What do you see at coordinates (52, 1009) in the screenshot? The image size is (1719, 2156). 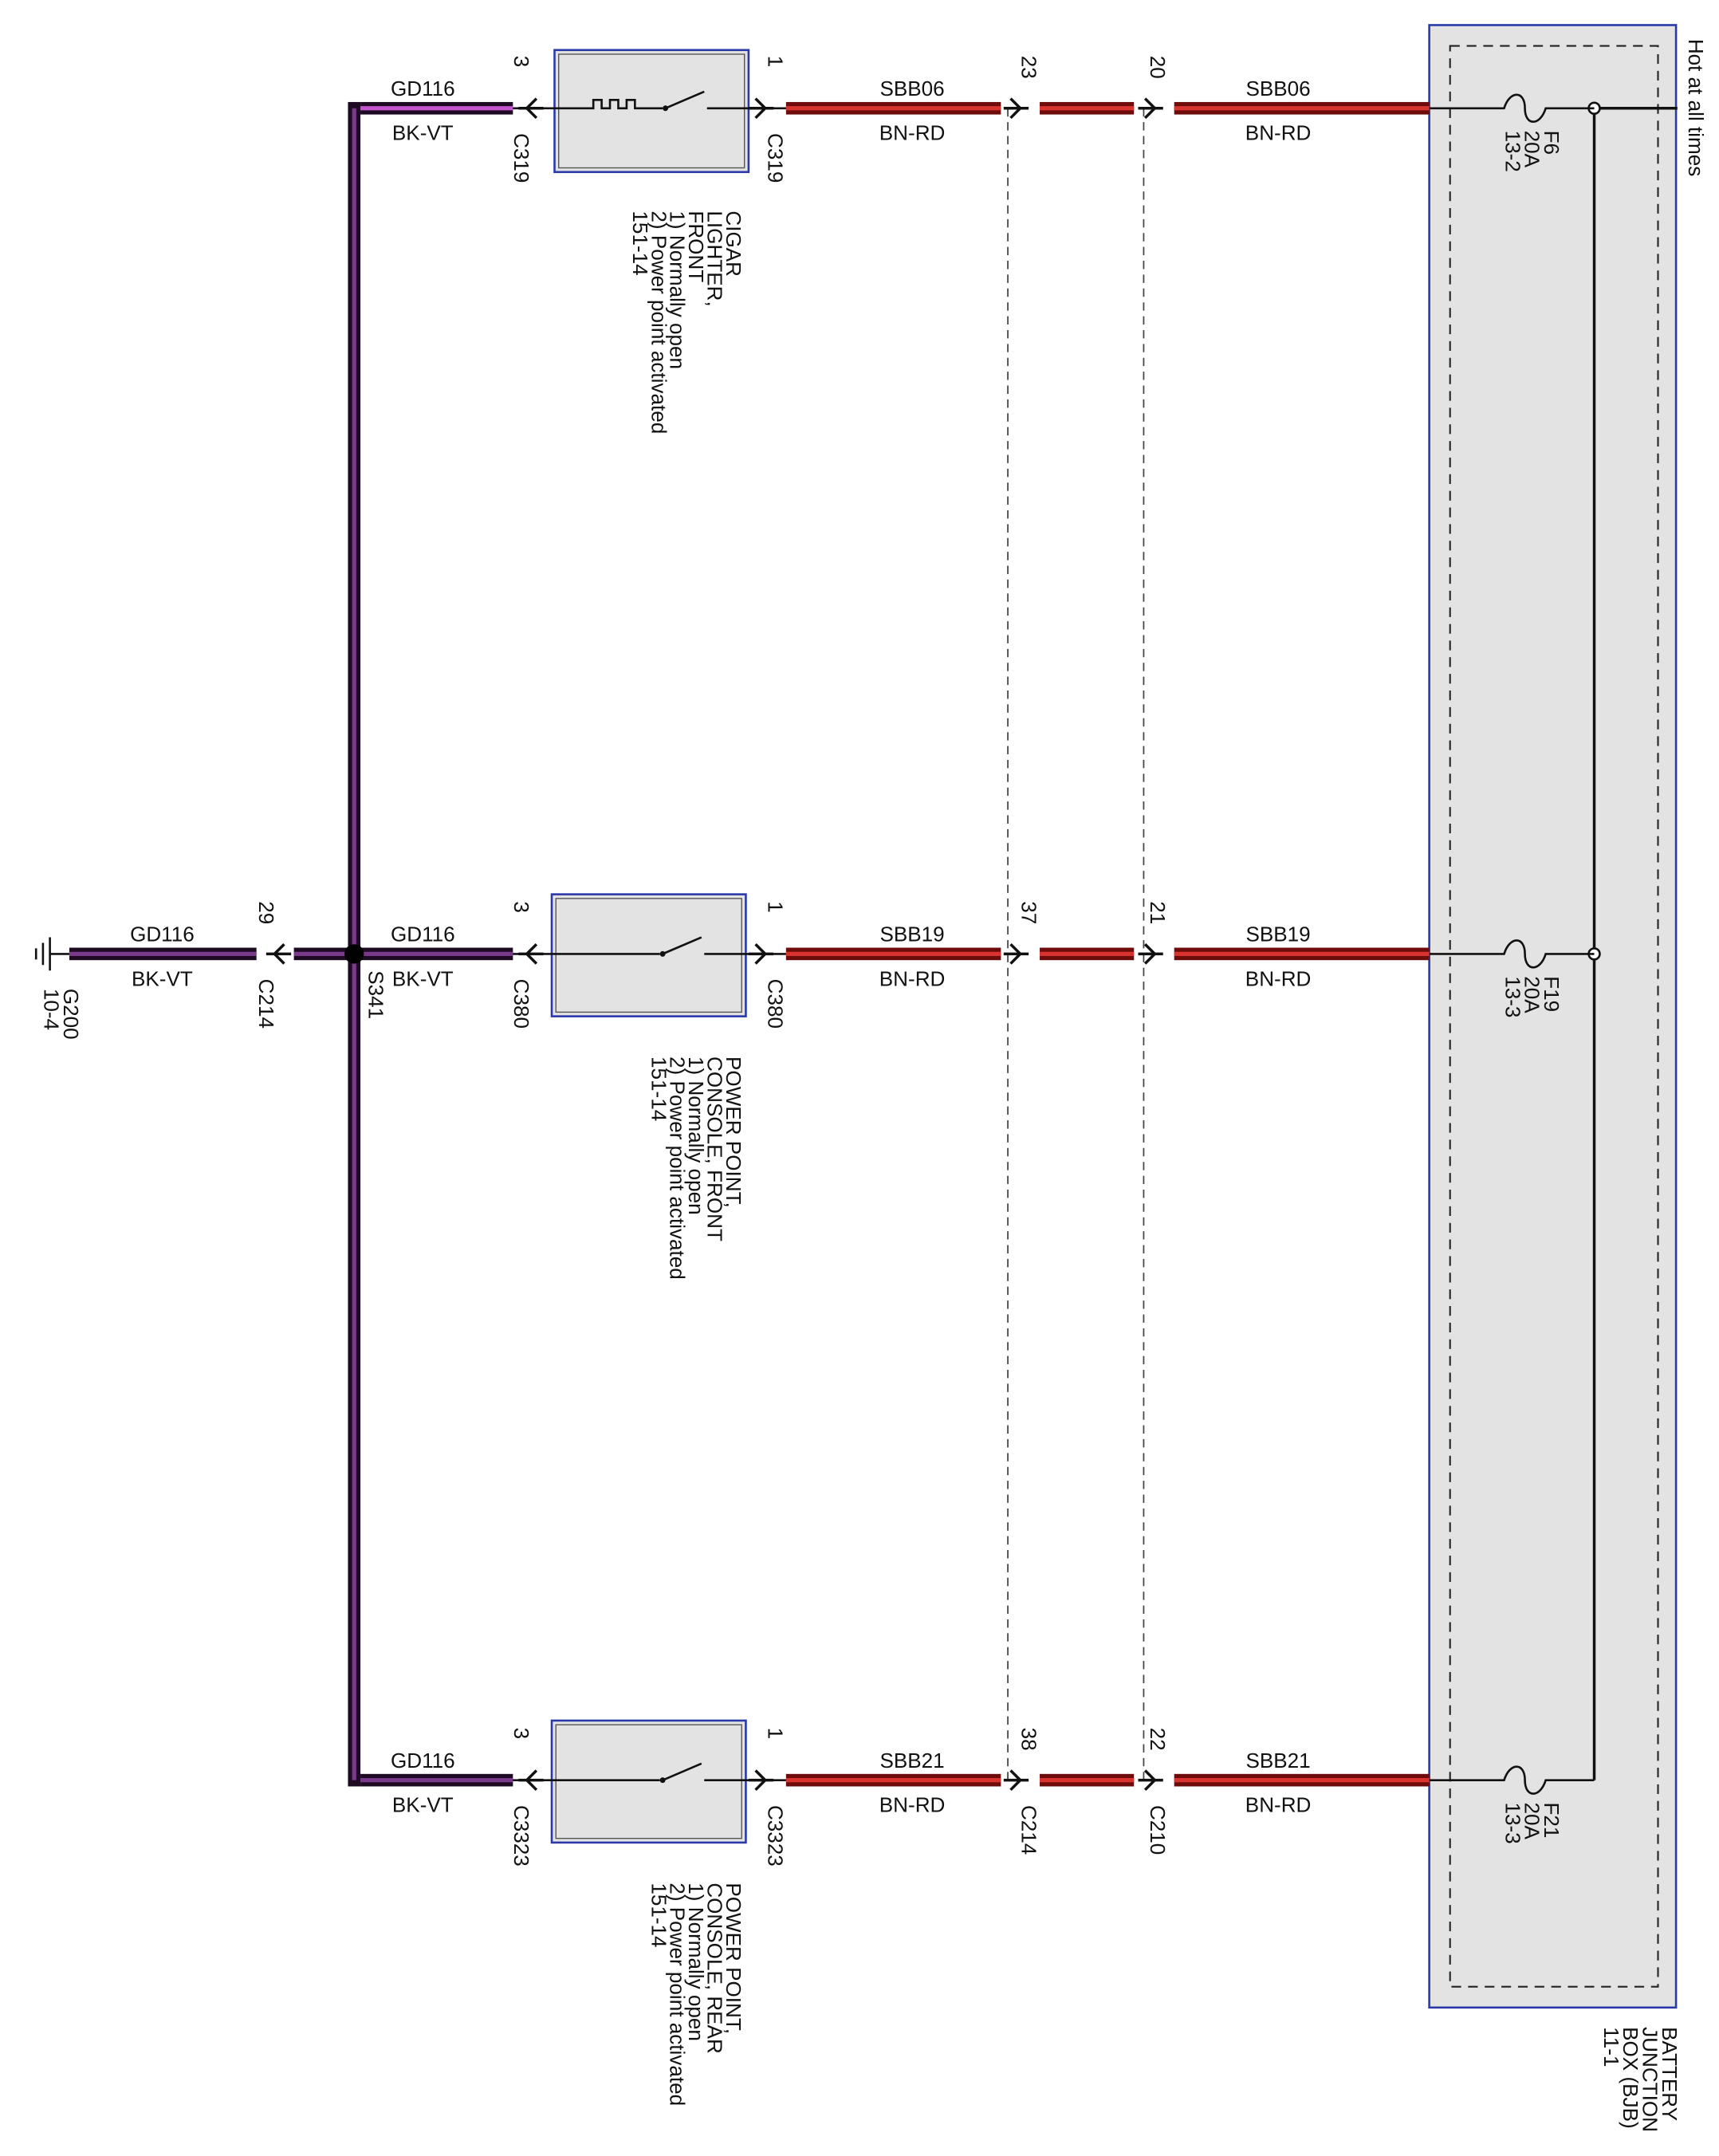 I see `ground-label: 10-4` at bounding box center [52, 1009].